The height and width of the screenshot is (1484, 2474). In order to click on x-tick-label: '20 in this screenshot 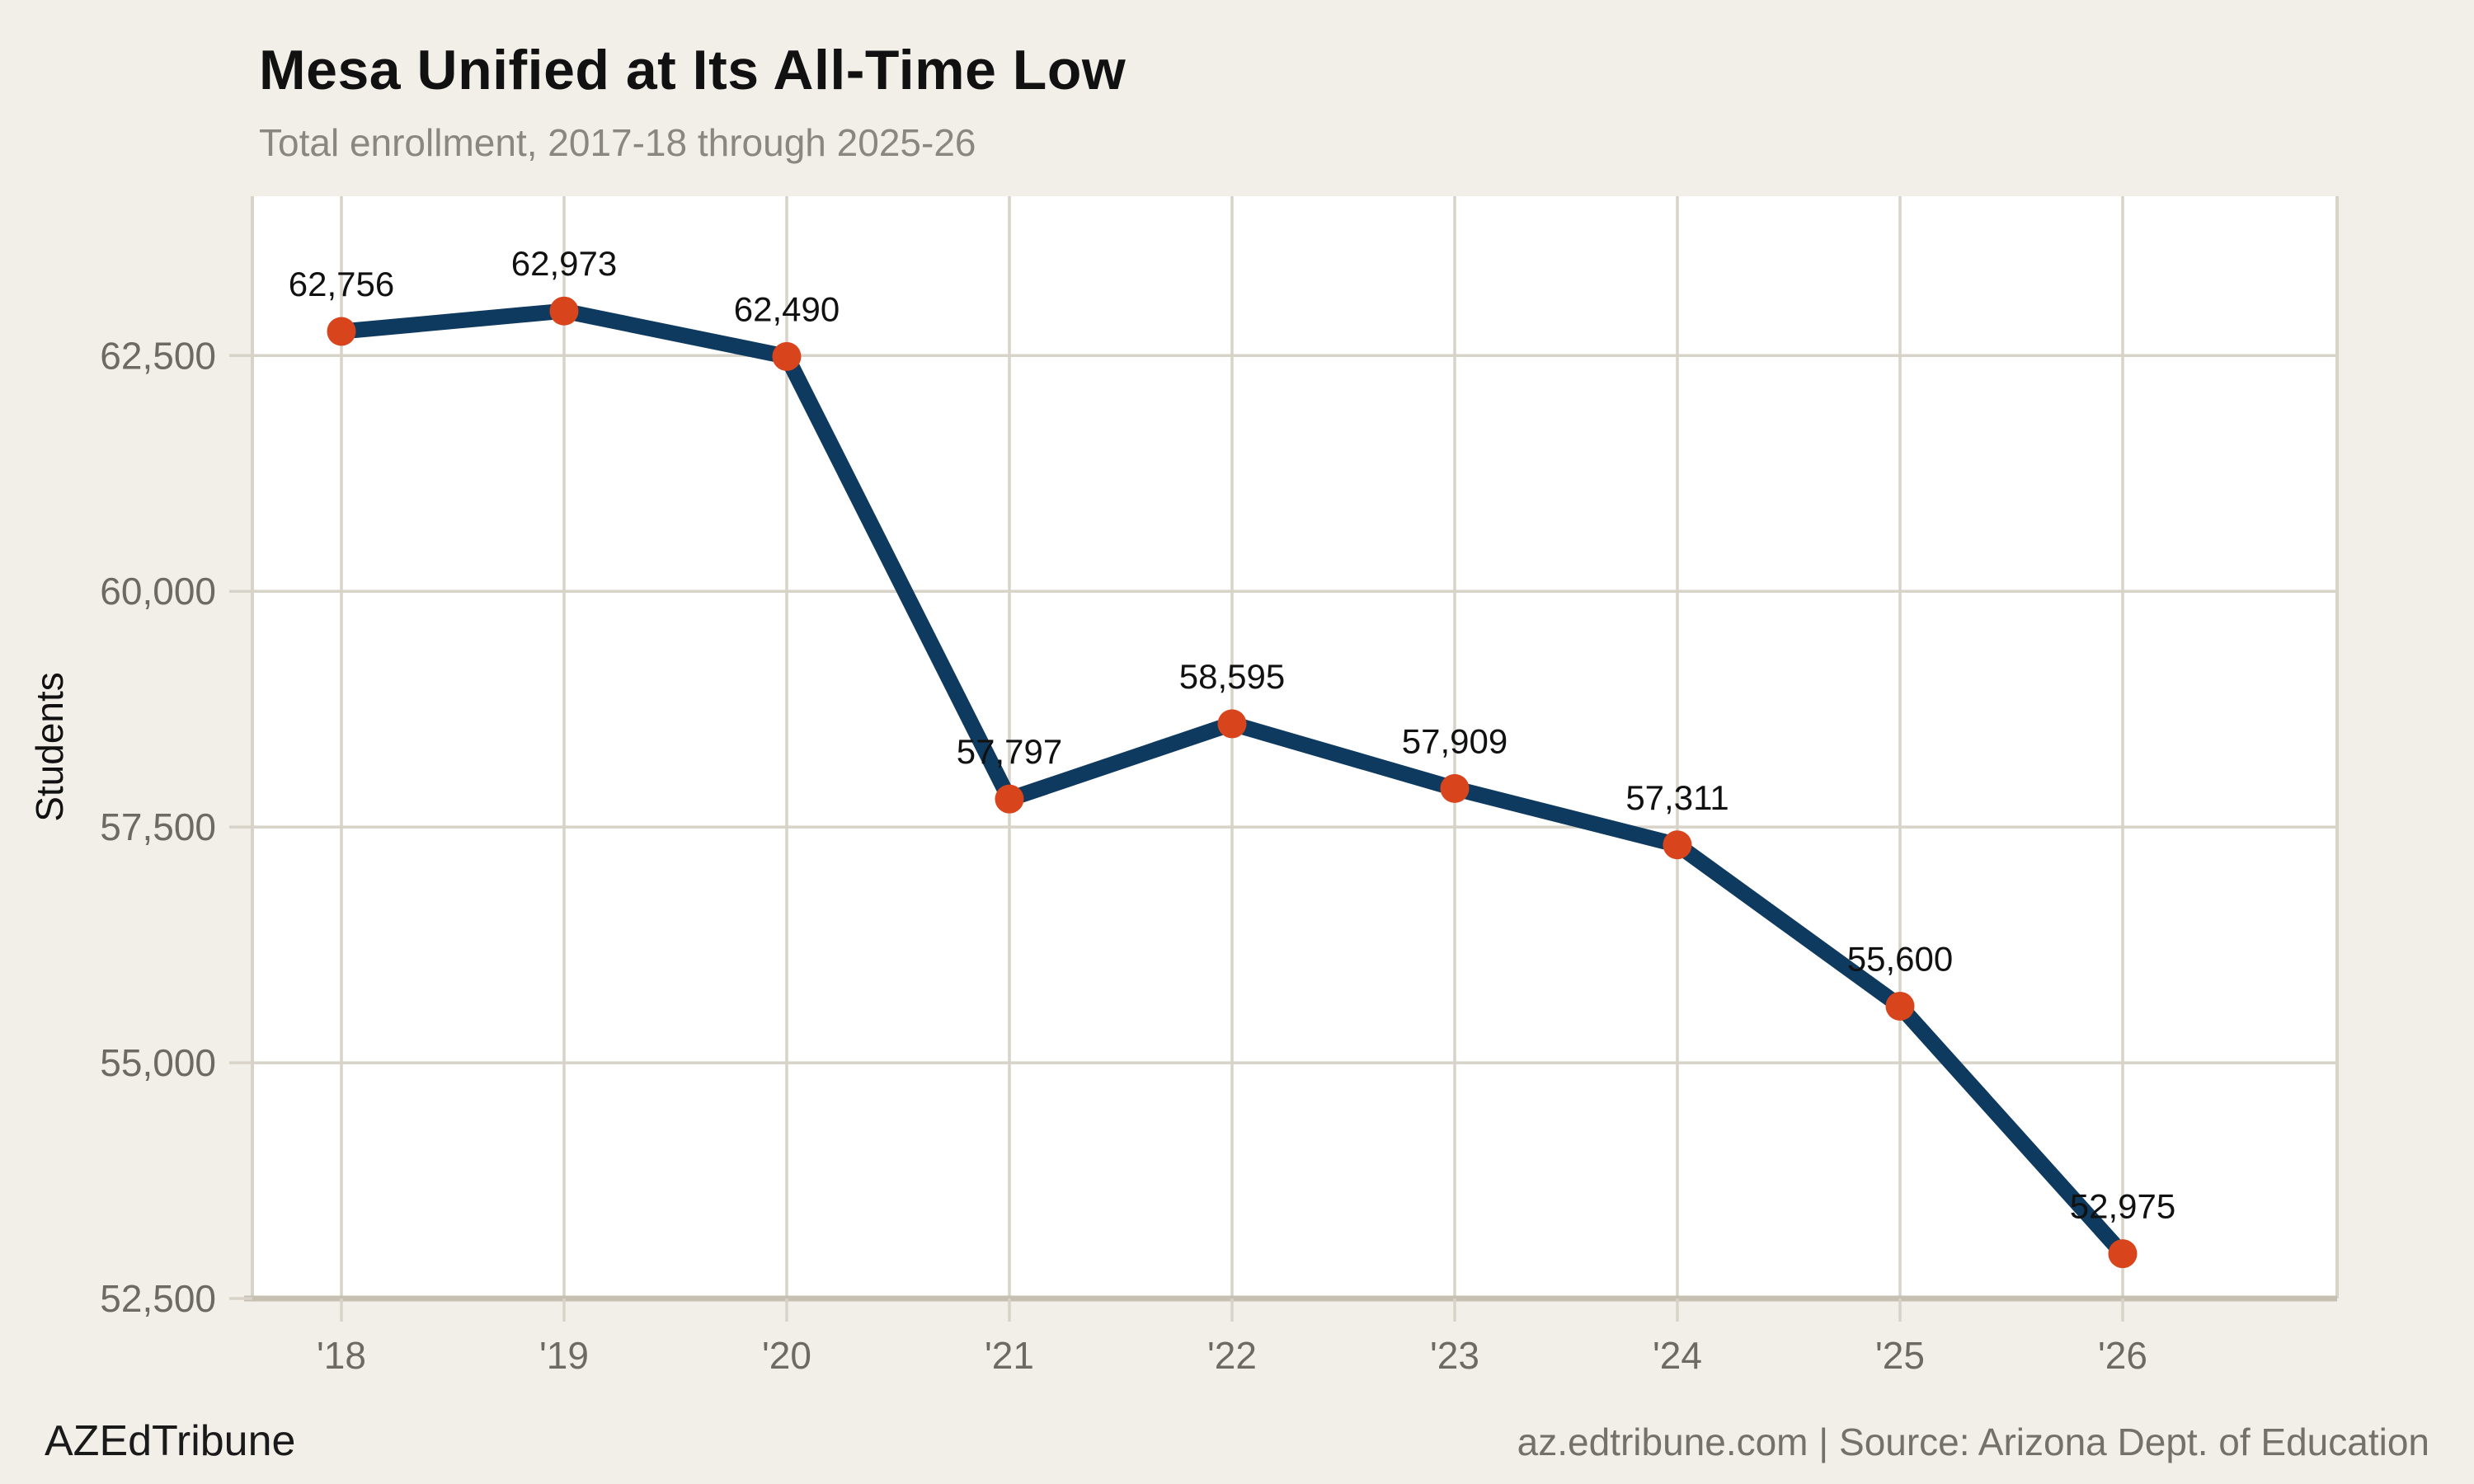, I will do `click(786, 1355)`.